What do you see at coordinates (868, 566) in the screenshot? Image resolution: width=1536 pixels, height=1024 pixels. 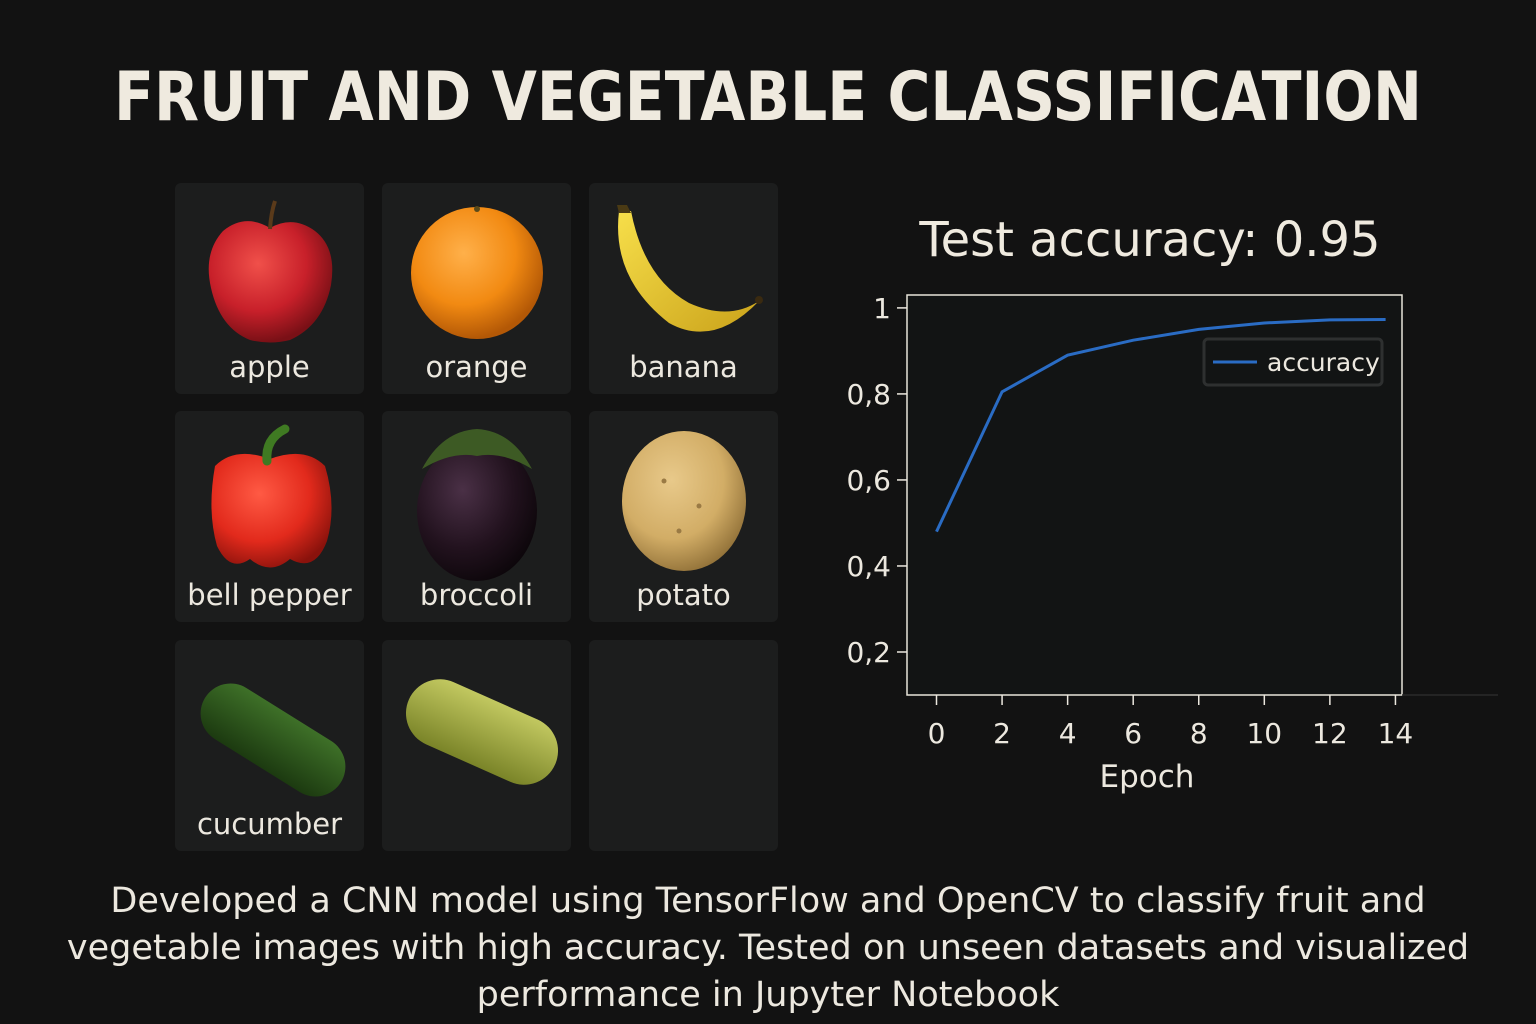 I see `y-tick-label: 0,4` at bounding box center [868, 566].